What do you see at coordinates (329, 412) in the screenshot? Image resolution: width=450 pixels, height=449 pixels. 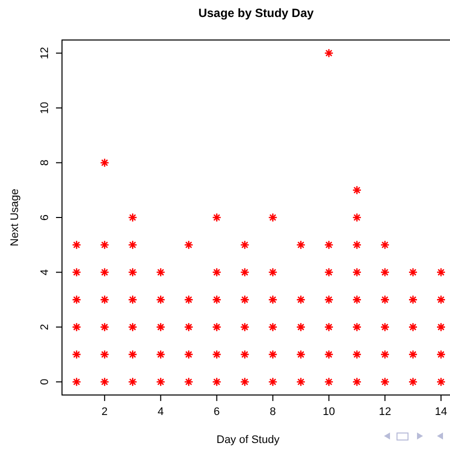 I see `x-tick-label: 10` at bounding box center [329, 412].